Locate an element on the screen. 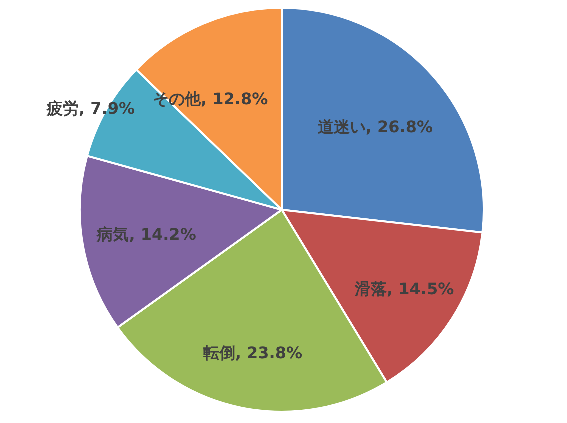 This screenshot has height=423, width=567. slice-label: 転倒, 23.8% is located at coordinates (253, 353).